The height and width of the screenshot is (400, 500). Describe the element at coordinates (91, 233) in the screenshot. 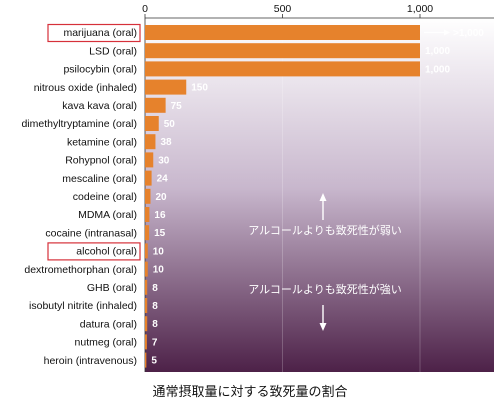

I see `category-label: cocaine (intranasal)` at that location.